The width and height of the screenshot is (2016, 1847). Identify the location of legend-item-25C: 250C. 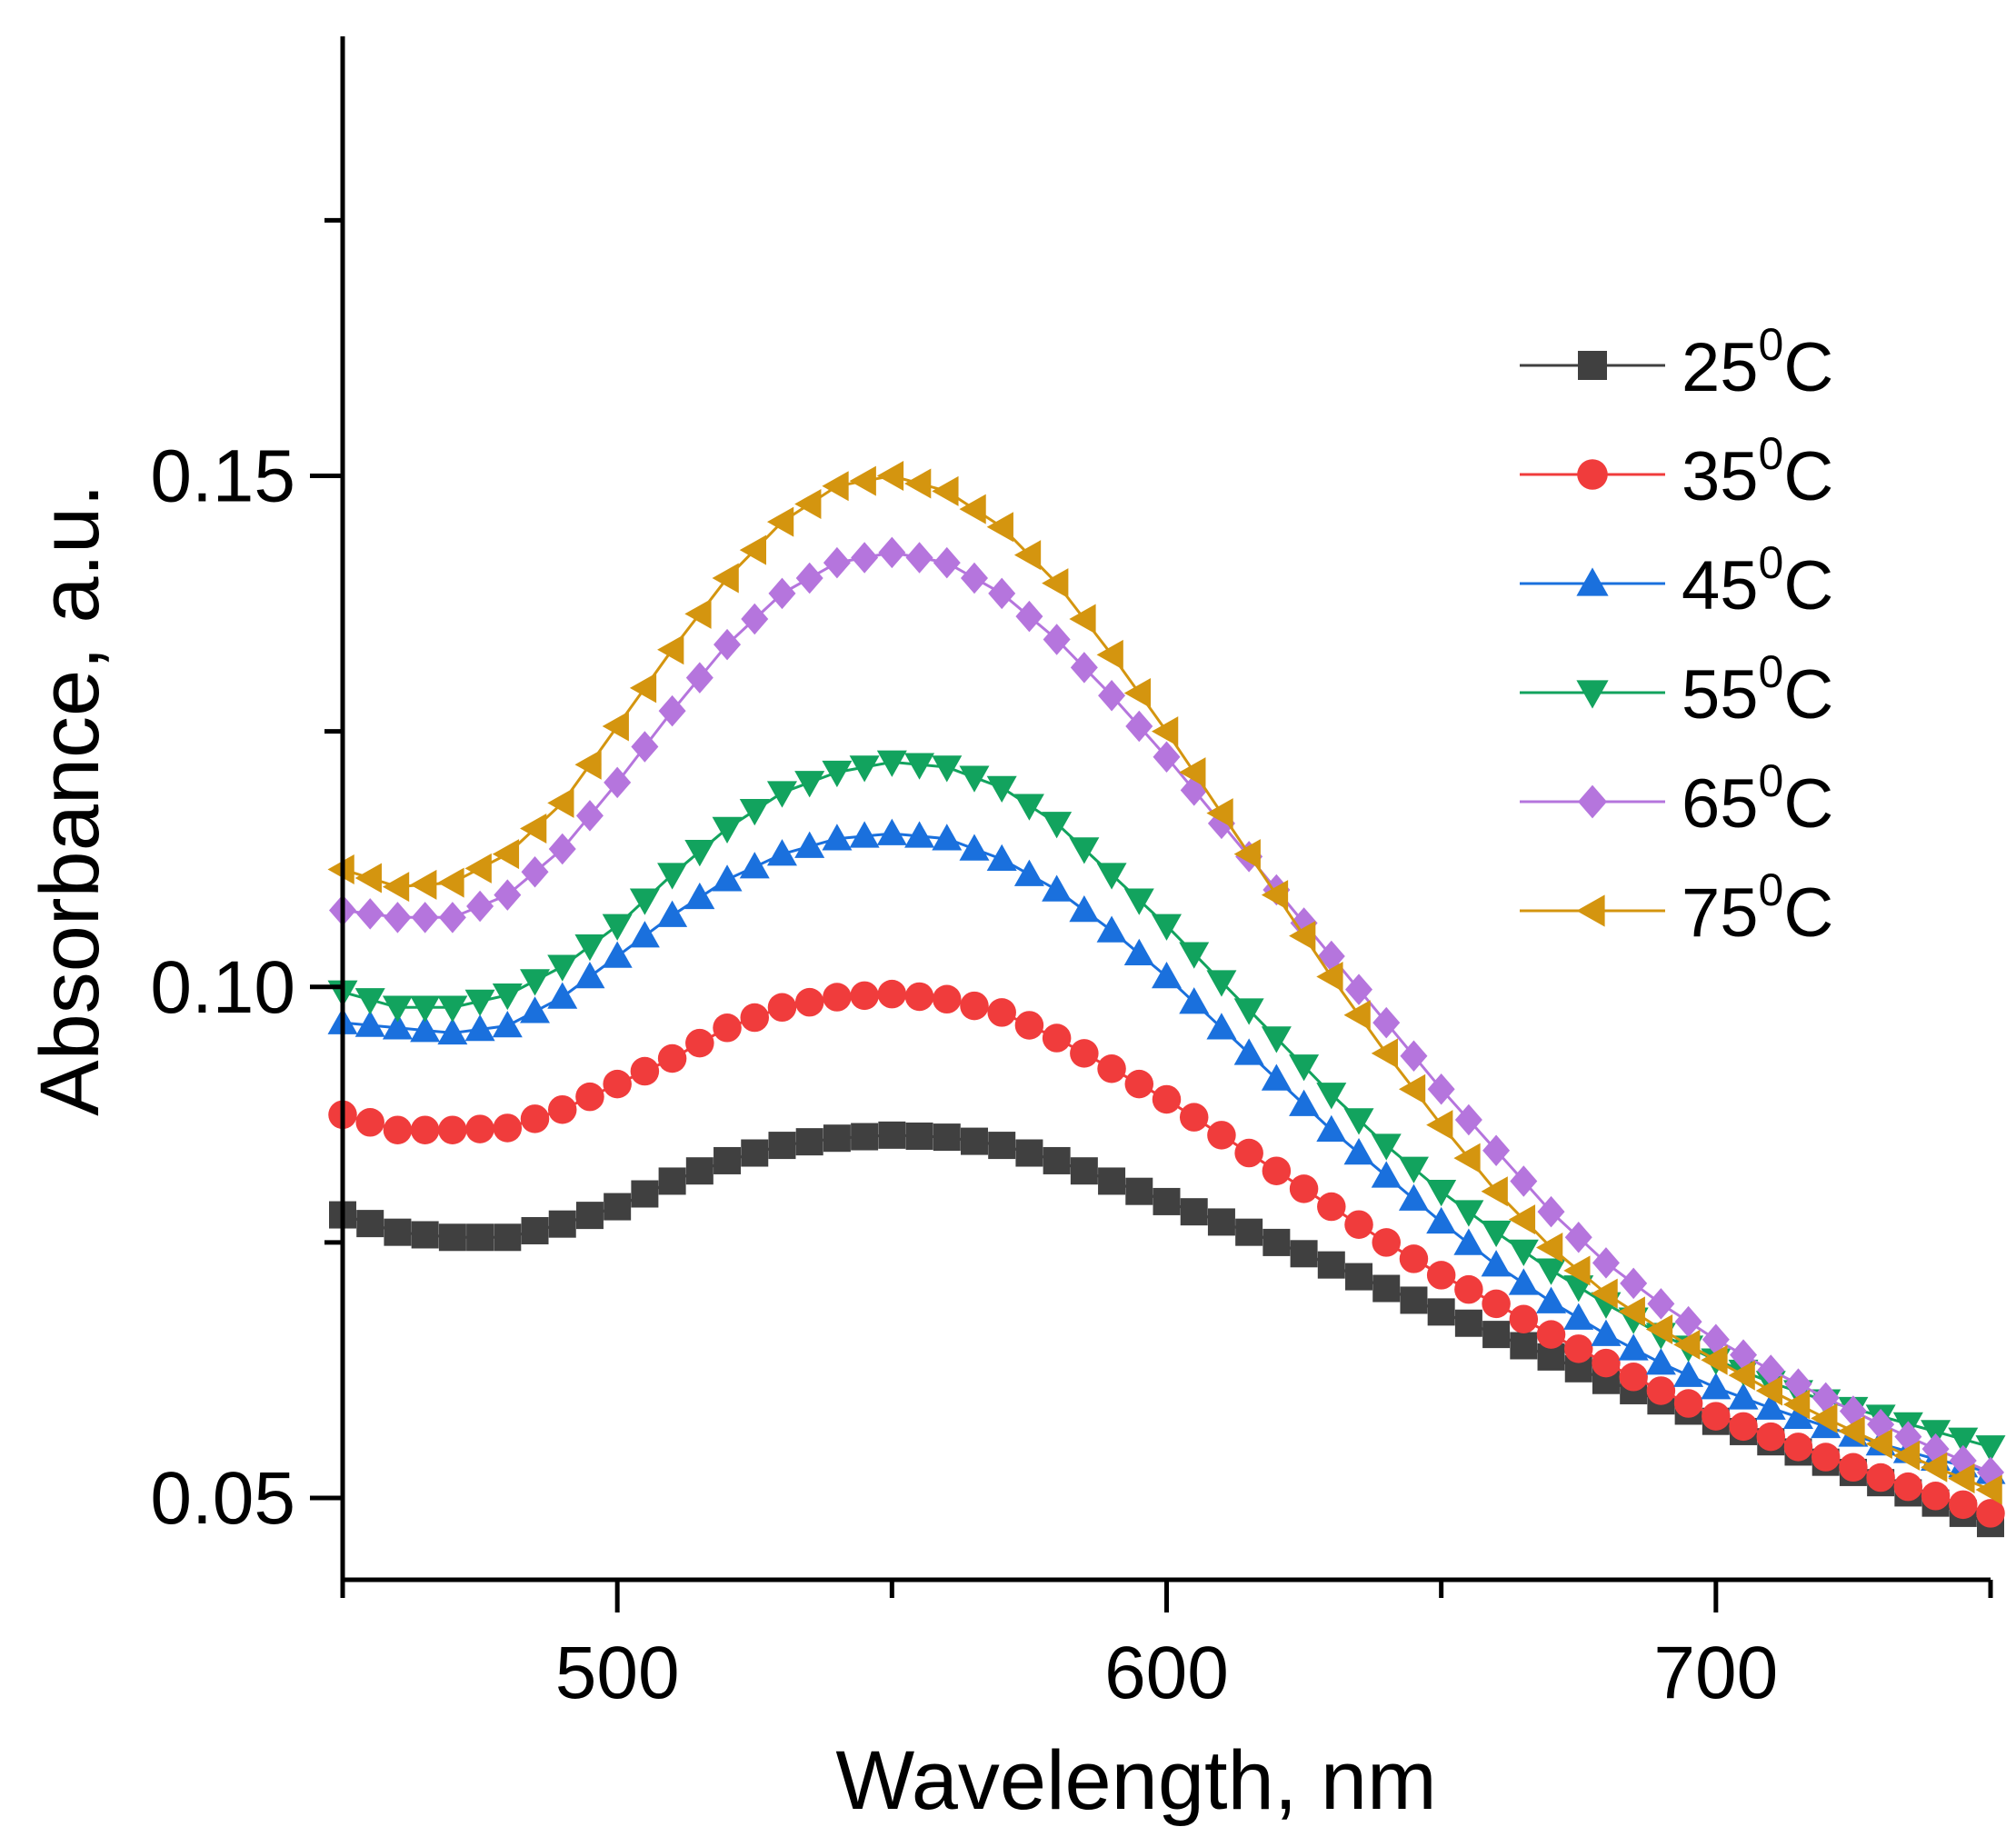
(1677, 363).